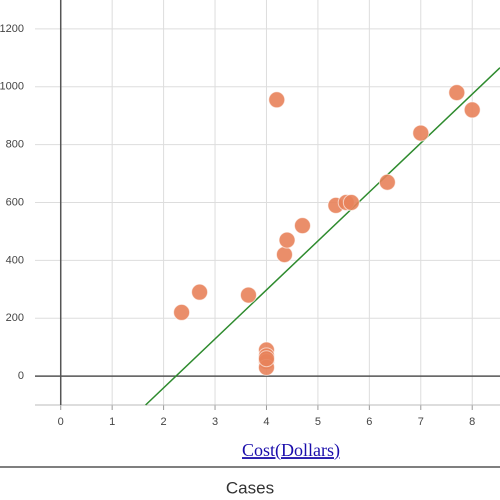  What do you see at coordinates (15, 318) in the screenshot?
I see `y-tick-label: 200` at bounding box center [15, 318].